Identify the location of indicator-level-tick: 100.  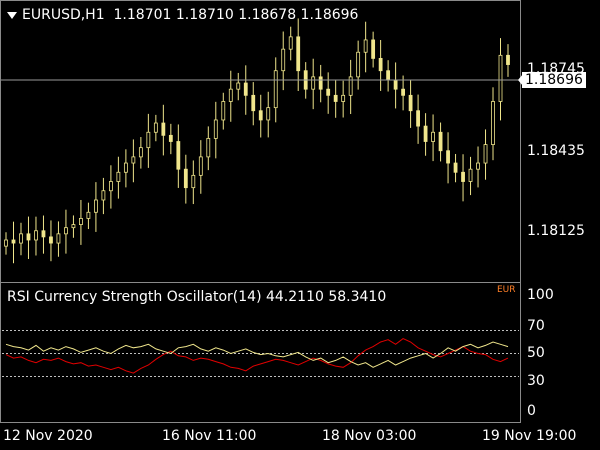
(540, 295).